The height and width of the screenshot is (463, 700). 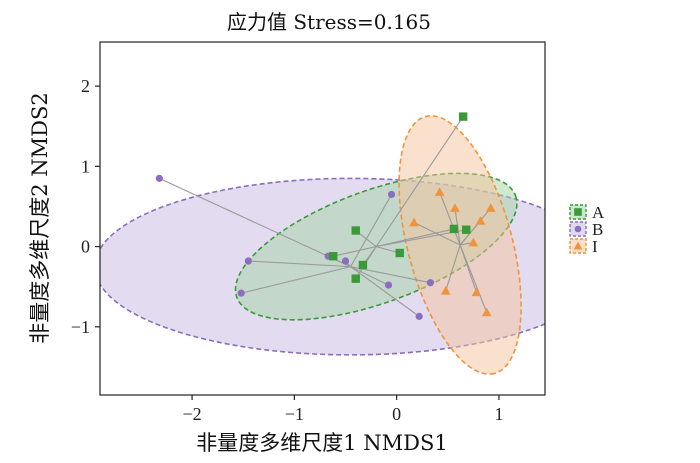 I want to click on y-tick-label-2: 1, so click(x=85, y=166).